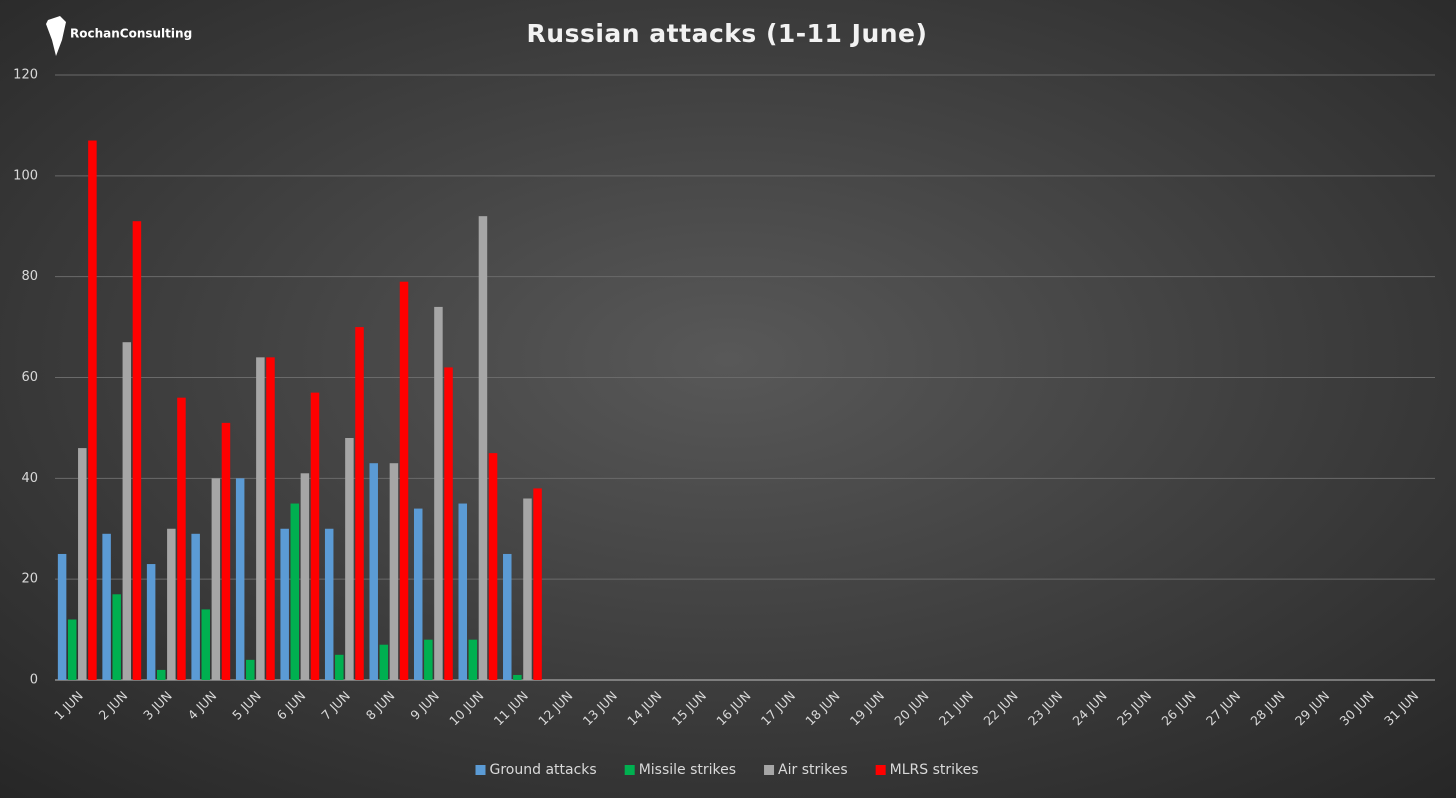 The width and height of the screenshot is (1456, 798). What do you see at coordinates (29, 579) in the screenshot?
I see `y-tick-label: 20` at bounding box center [29, 579].